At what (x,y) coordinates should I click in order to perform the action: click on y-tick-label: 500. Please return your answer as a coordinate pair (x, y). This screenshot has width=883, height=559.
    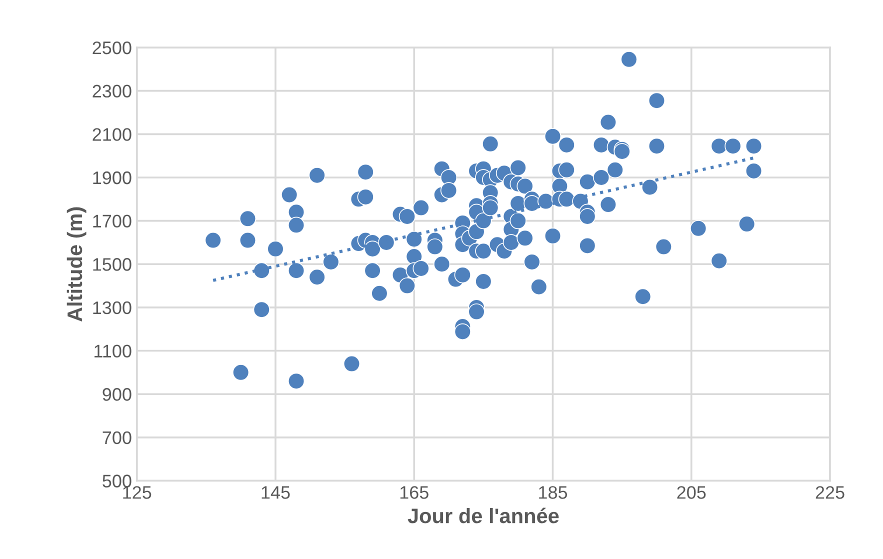
    Looking at the image, I should click on (117, 481).